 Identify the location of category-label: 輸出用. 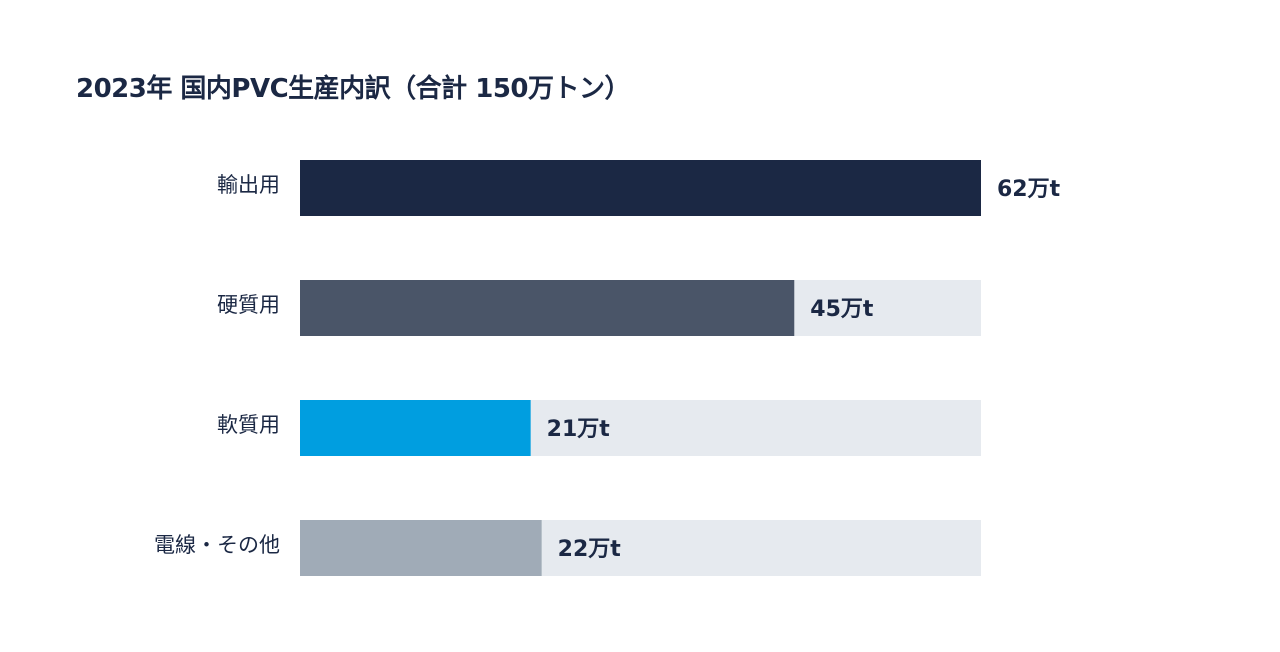
(248, 185).